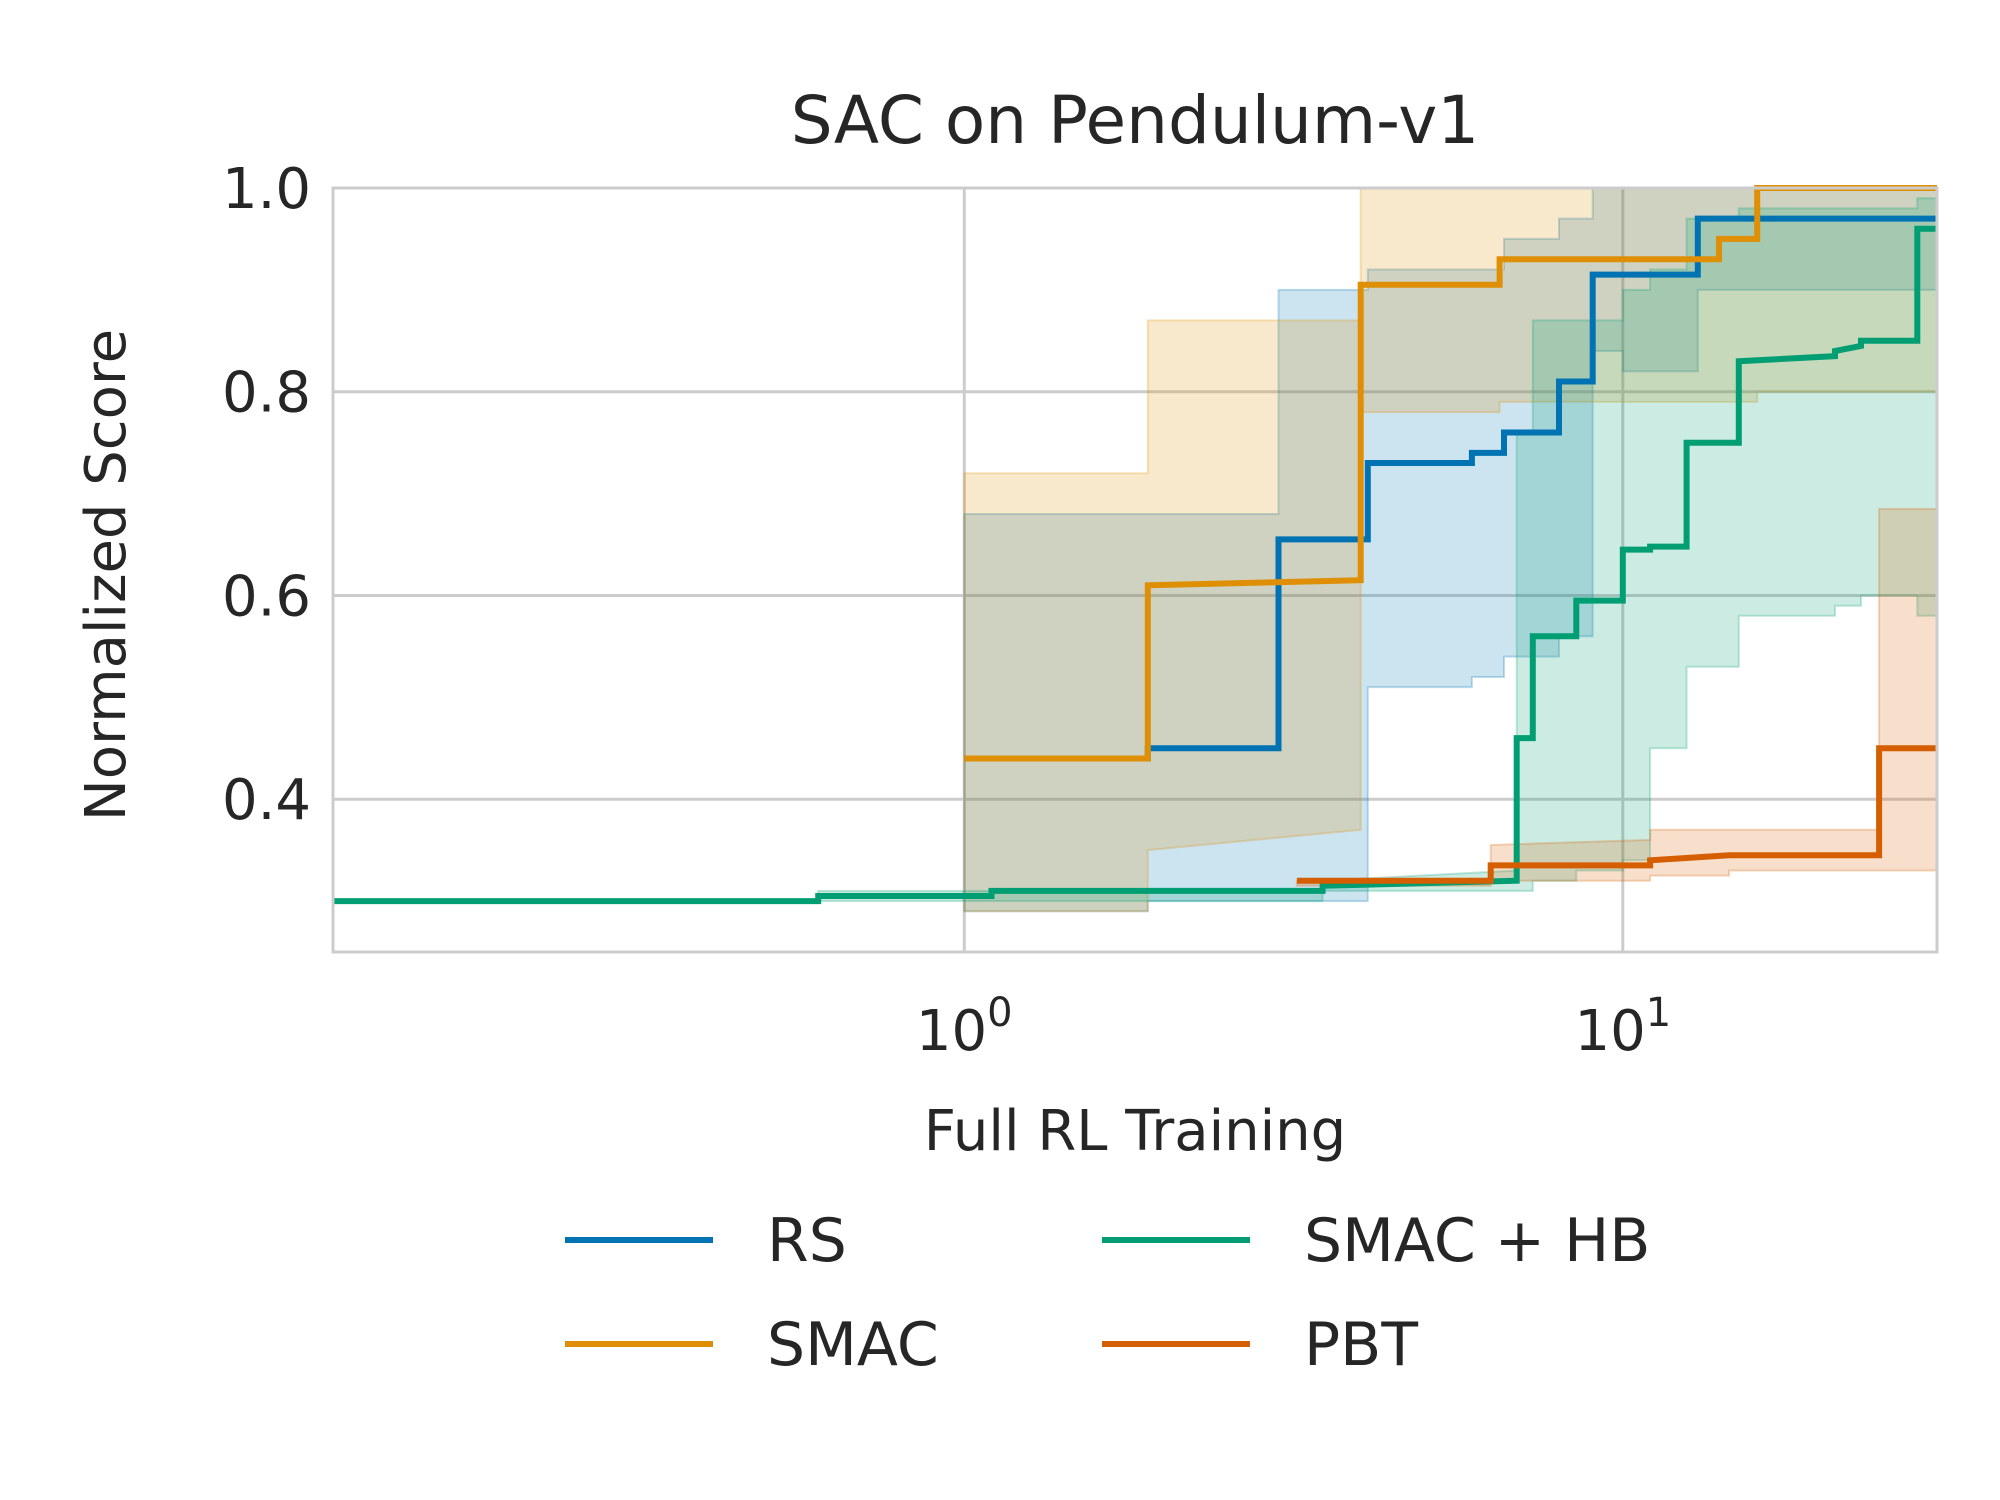 The height and width of the screenshot is (1500, 2000). Describe the element at coordinates (1616, 814) in the screenshot. I see `series-line-pbt` at that location.